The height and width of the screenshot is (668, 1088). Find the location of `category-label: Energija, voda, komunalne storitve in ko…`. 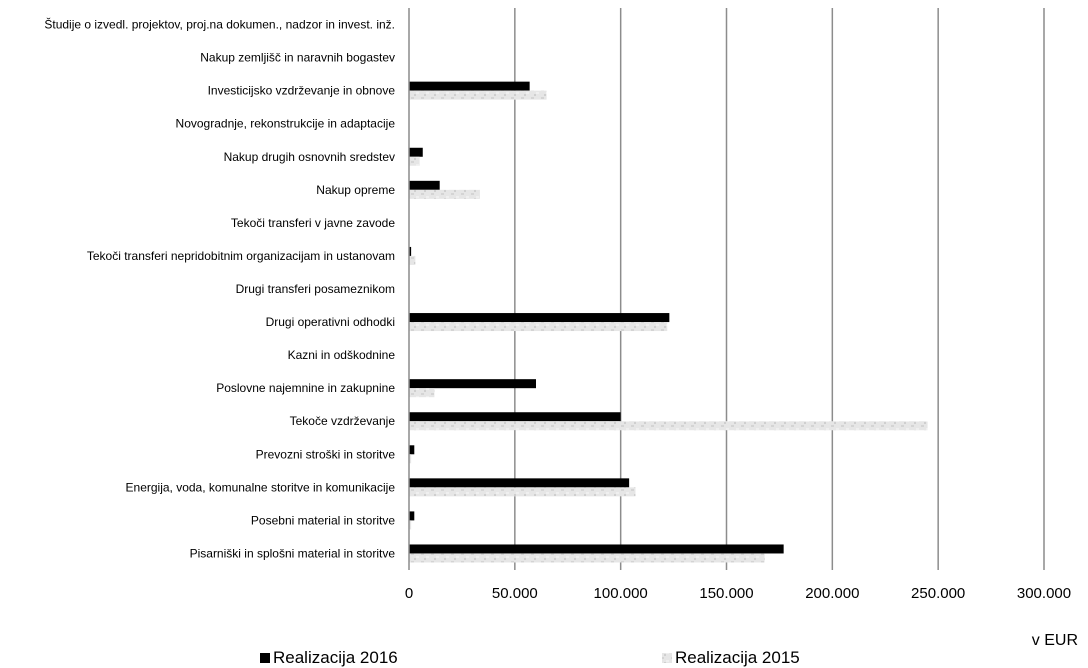

category-label: Energija, voda, komunalne storitve in ko… is located at coordinates (261, 487).